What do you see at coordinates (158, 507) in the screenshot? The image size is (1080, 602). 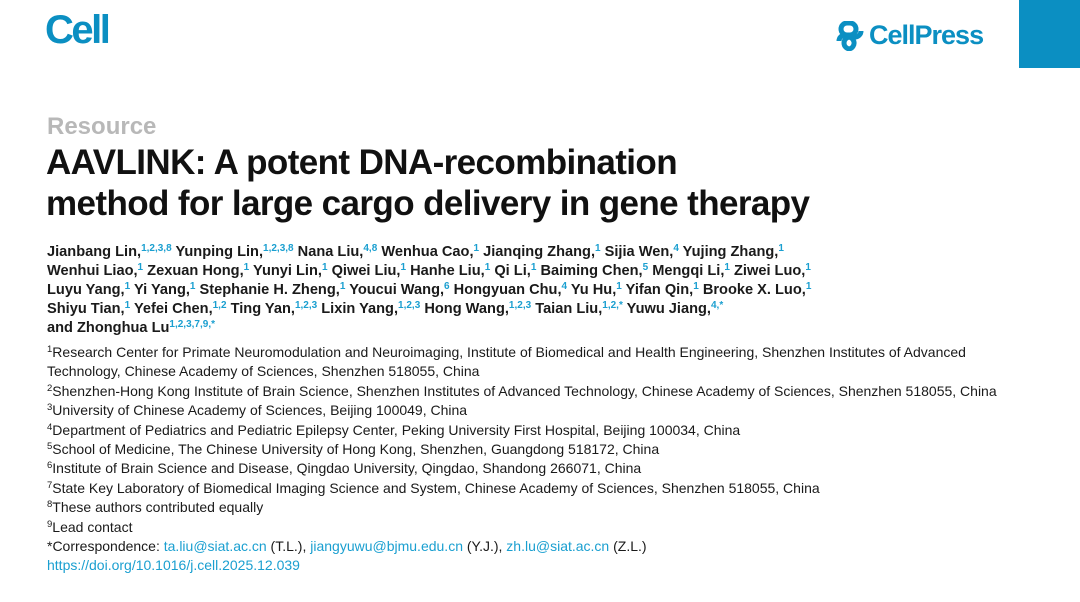 I see `affiliation-text: These authors contributed equally` at bounding box center [158, 507].